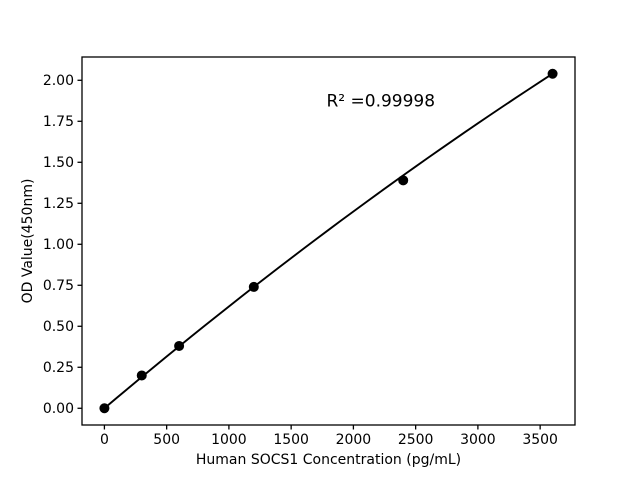 The image size is (640, 480). I want to click on y-tick-label: 0.75, so click(58, 286).